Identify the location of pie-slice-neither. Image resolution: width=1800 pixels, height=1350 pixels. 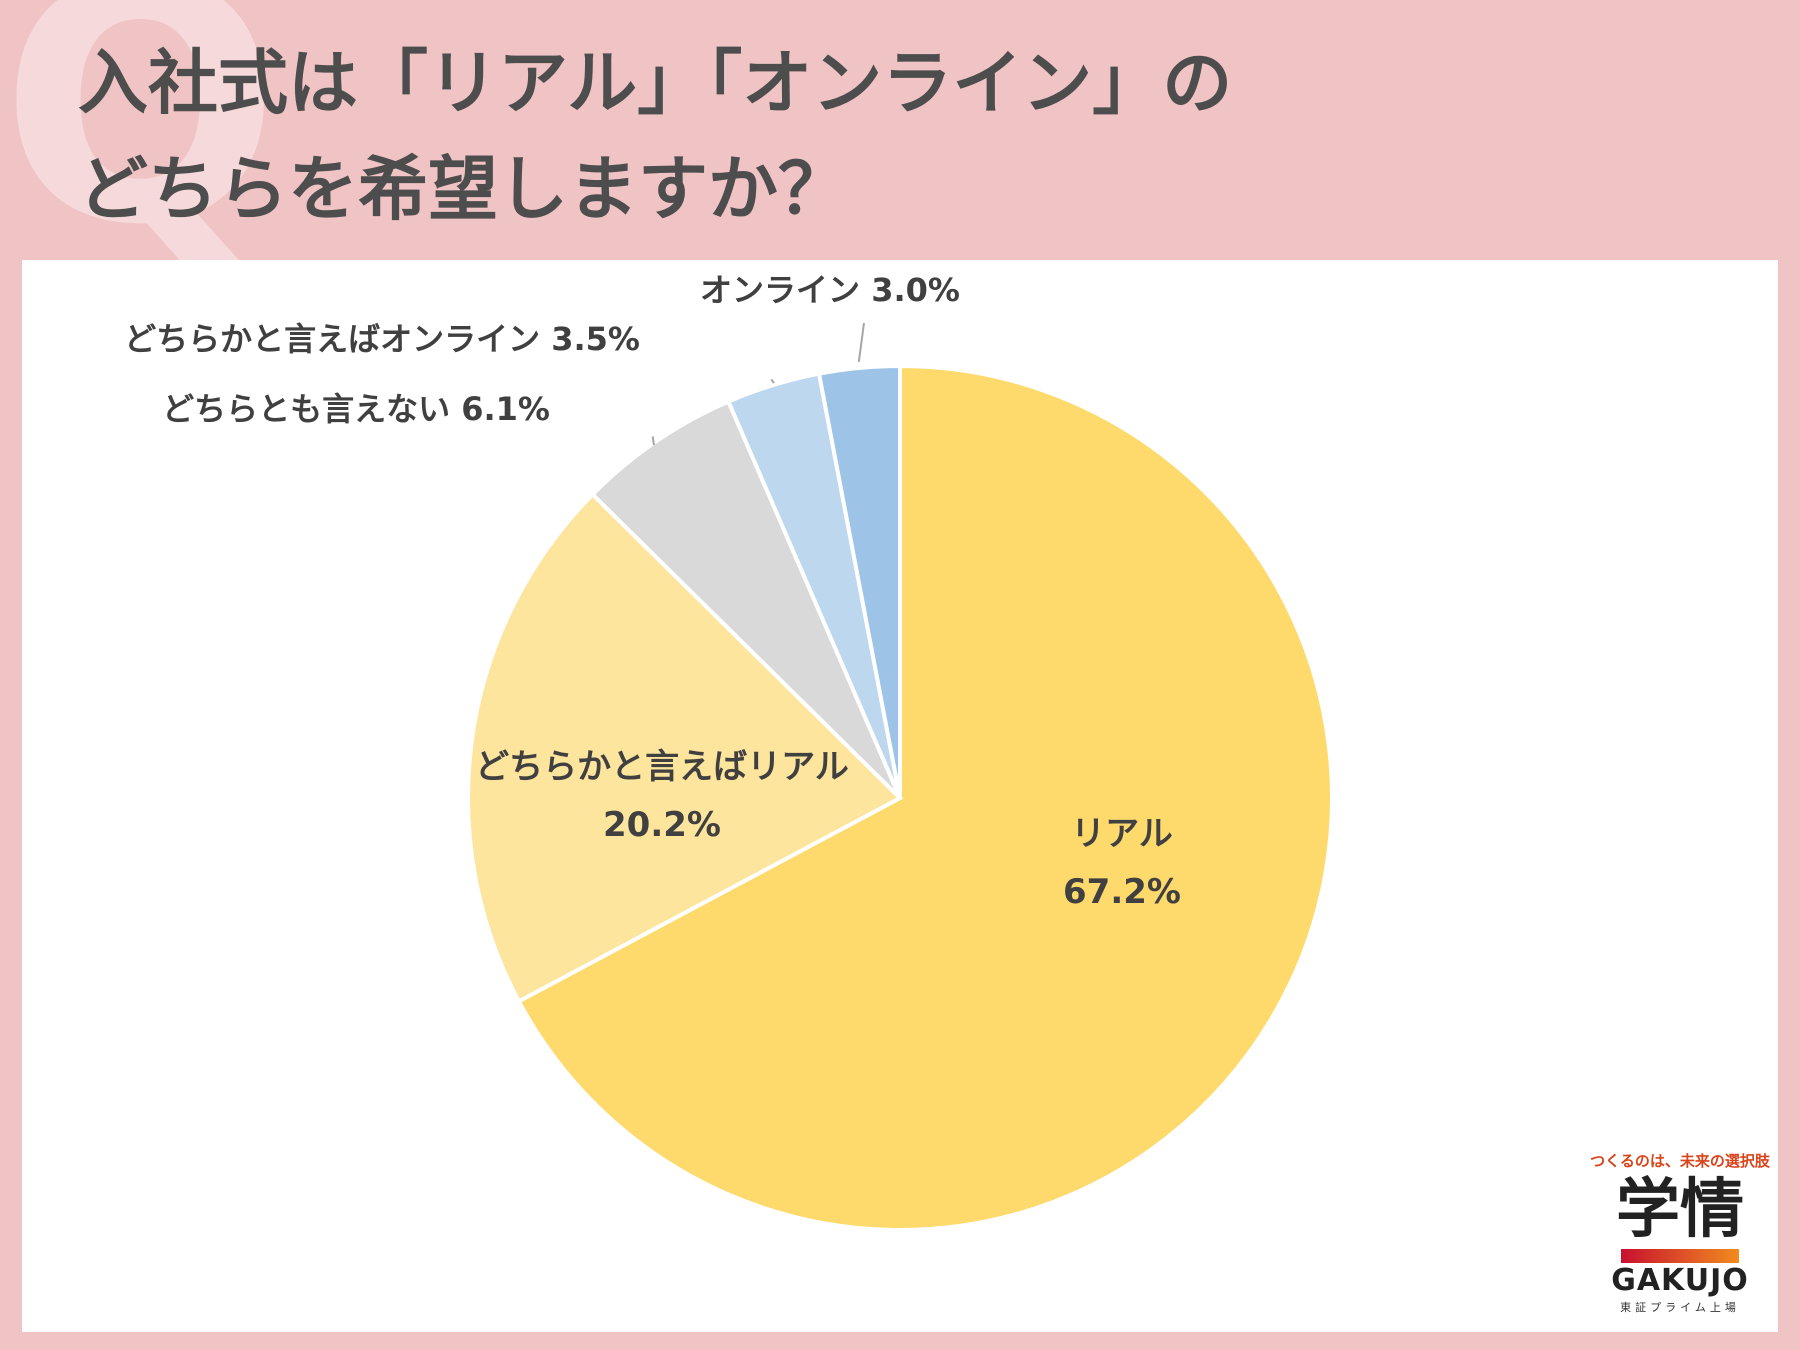
(745, 599).